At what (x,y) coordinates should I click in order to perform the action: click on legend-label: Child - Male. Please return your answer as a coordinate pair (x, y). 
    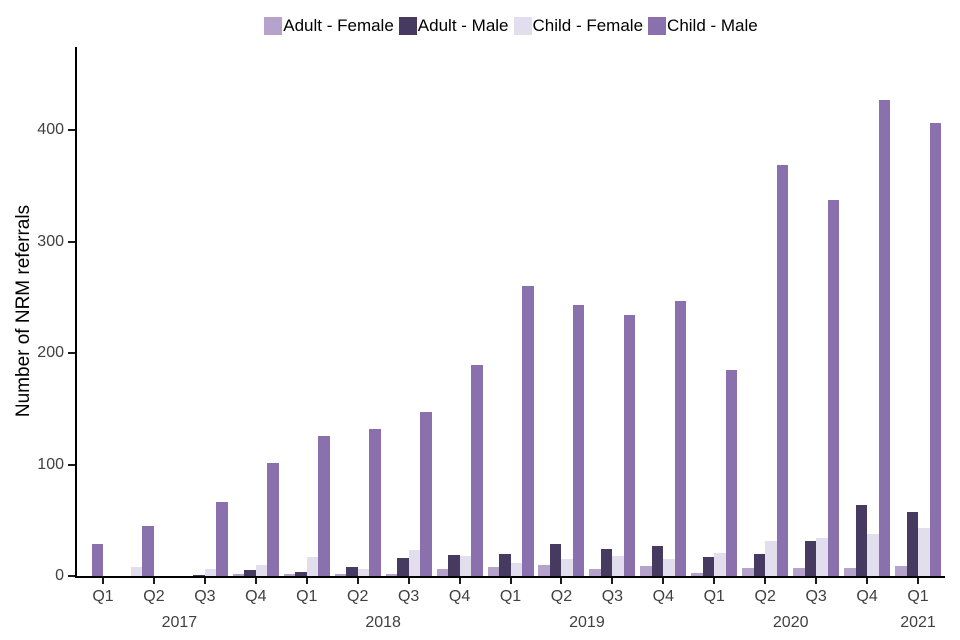
    Looking at the image, I should click on (712, 25).